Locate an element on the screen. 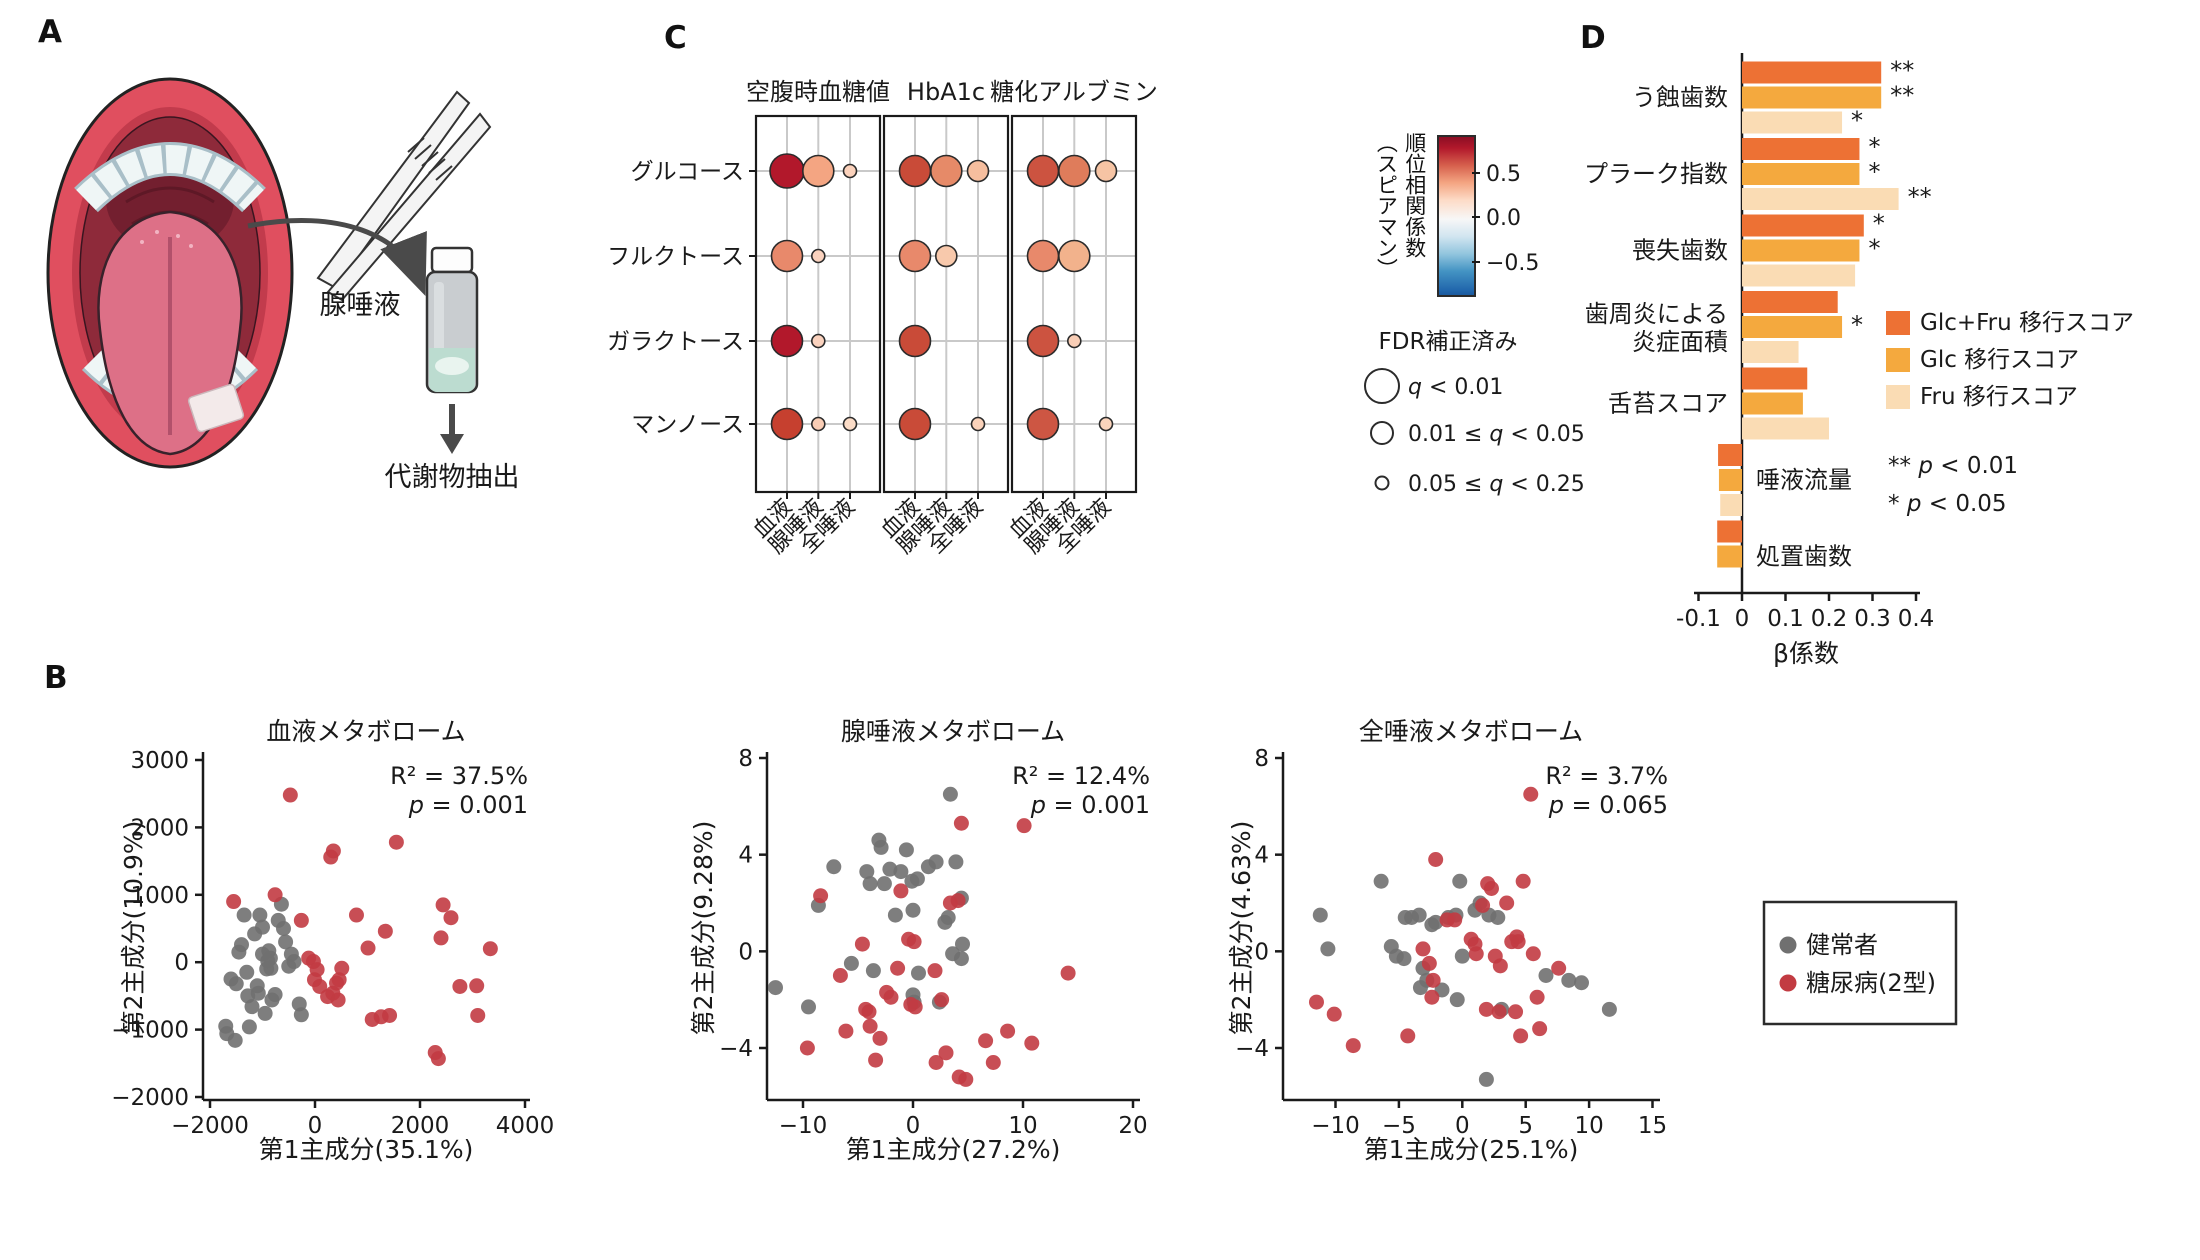 Image resolution: width=2200 pixels, height=1260 pixels. scatter-x-tick-label: −2000 is located at coordinates (210, 1126).